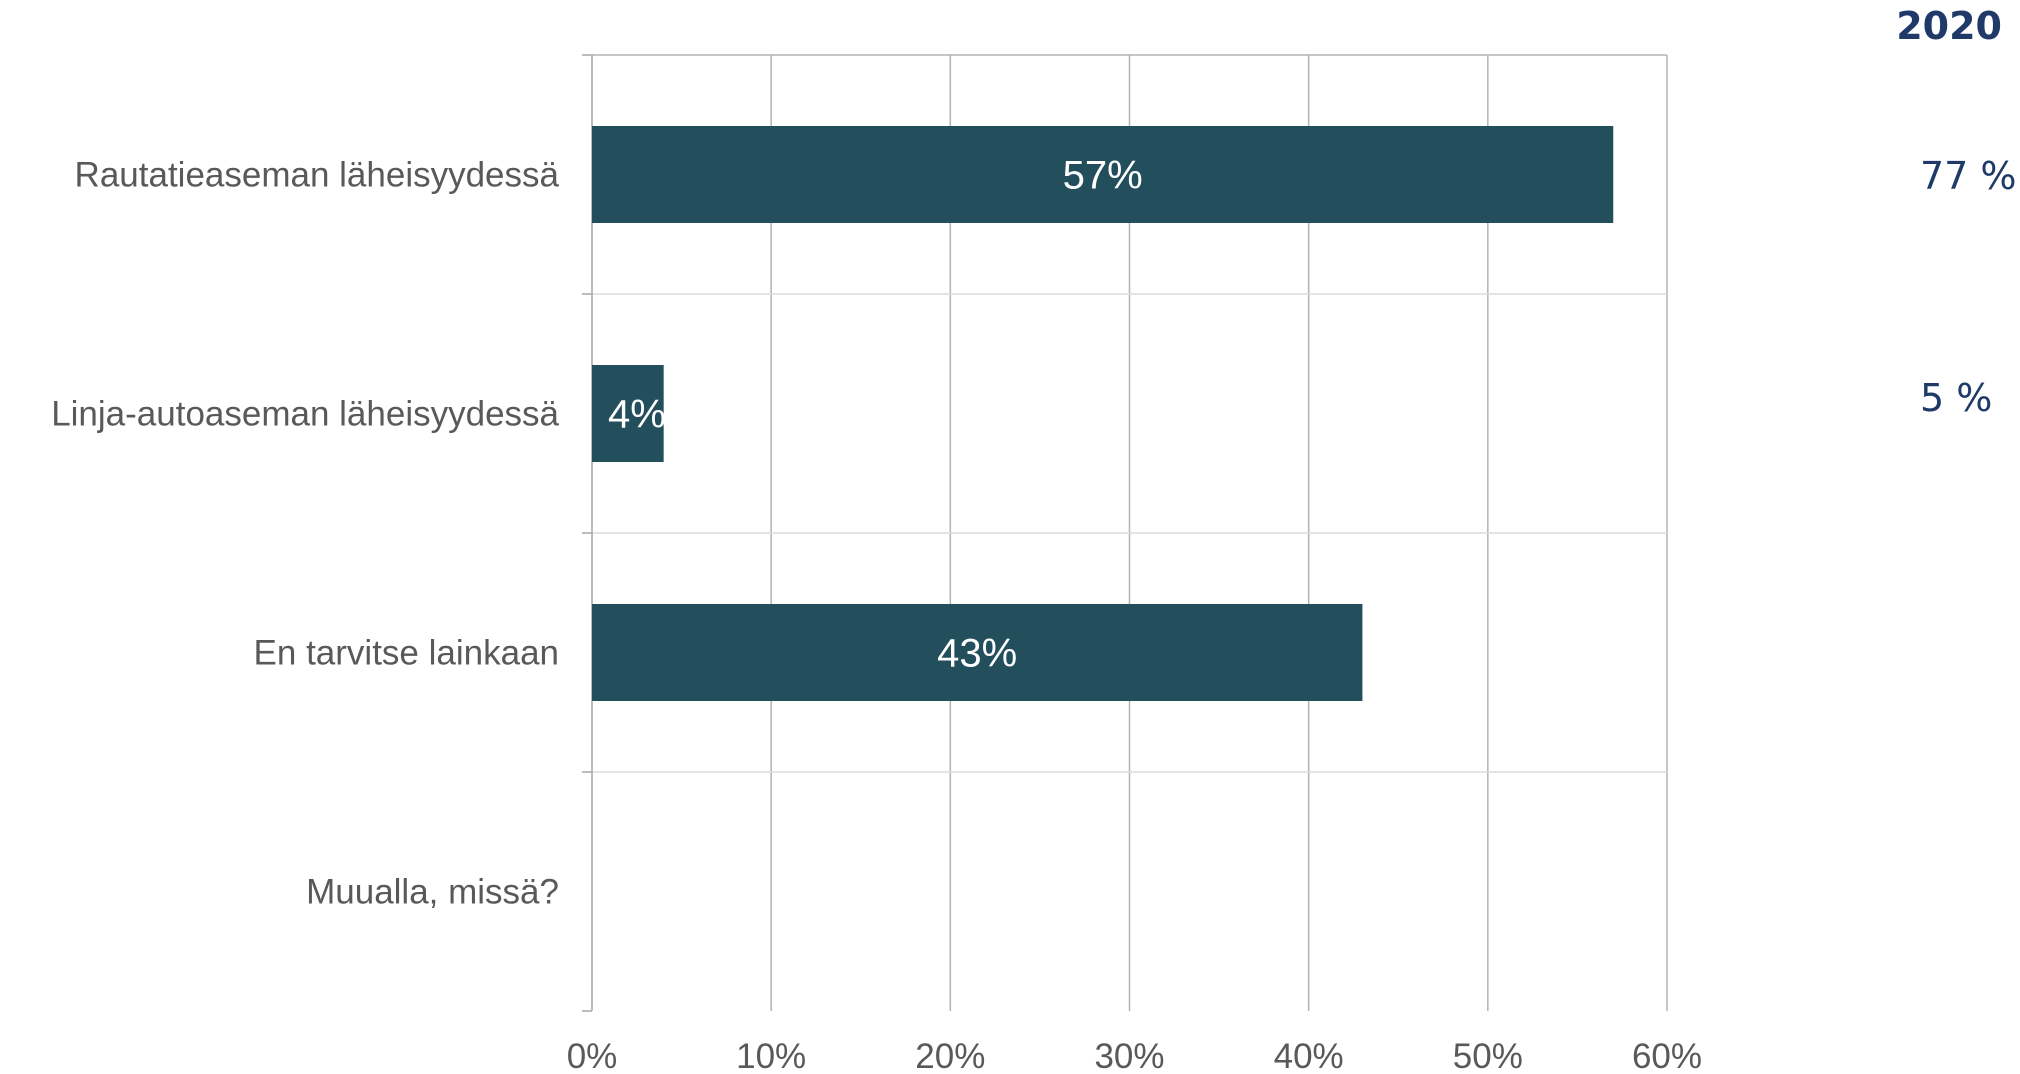 Image resolution: width=2020 pixels, height=1074 pixels. I want to click on chart-axes, so click(587, 533).